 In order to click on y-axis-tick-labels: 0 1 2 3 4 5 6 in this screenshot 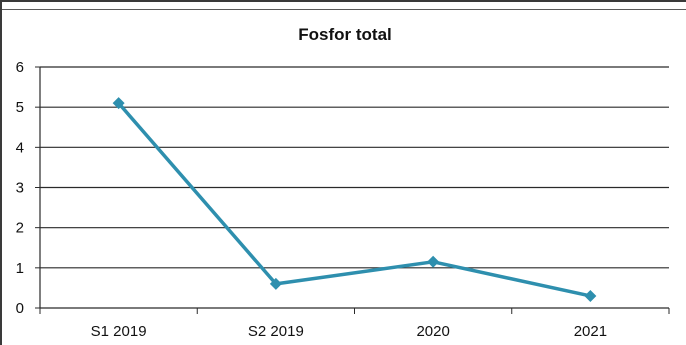, I will do `click(20, 188)`.